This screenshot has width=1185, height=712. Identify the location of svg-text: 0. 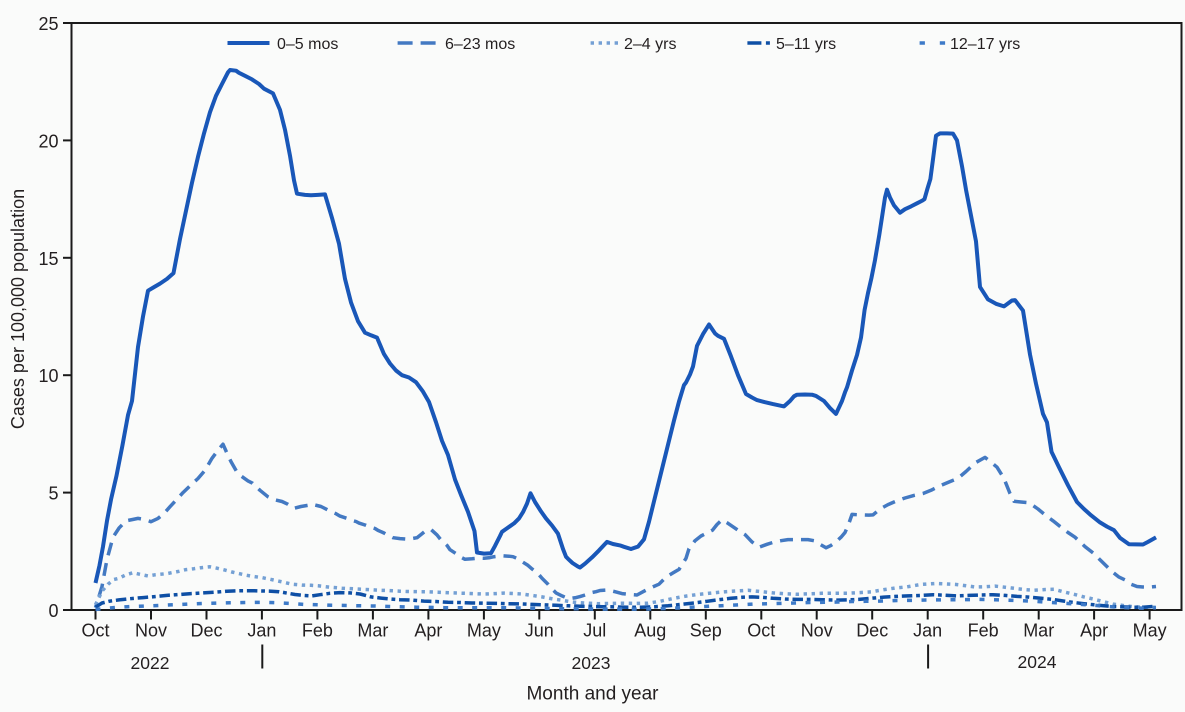
(53, 611).